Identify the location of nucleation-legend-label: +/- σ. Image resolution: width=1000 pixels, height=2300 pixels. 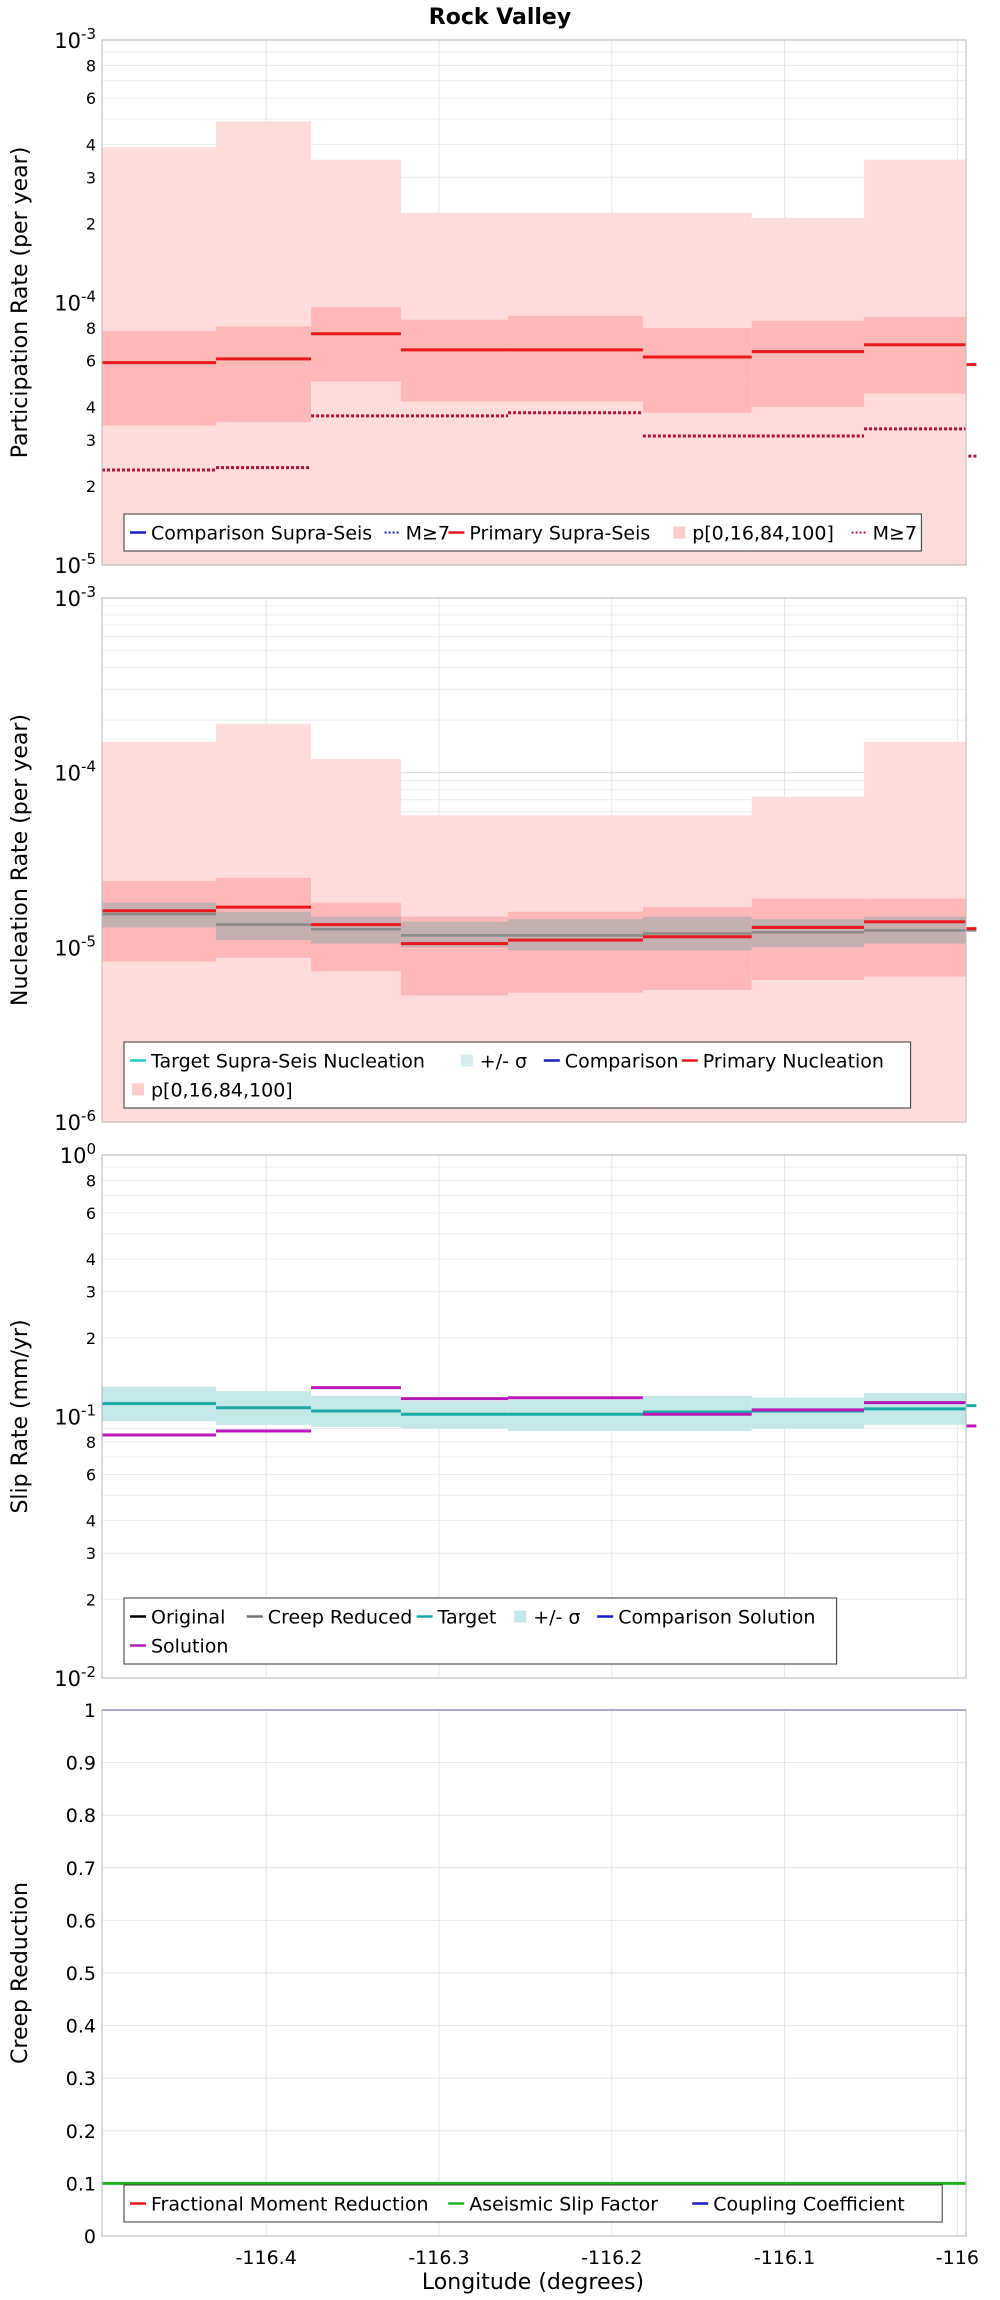
(503, 1062).